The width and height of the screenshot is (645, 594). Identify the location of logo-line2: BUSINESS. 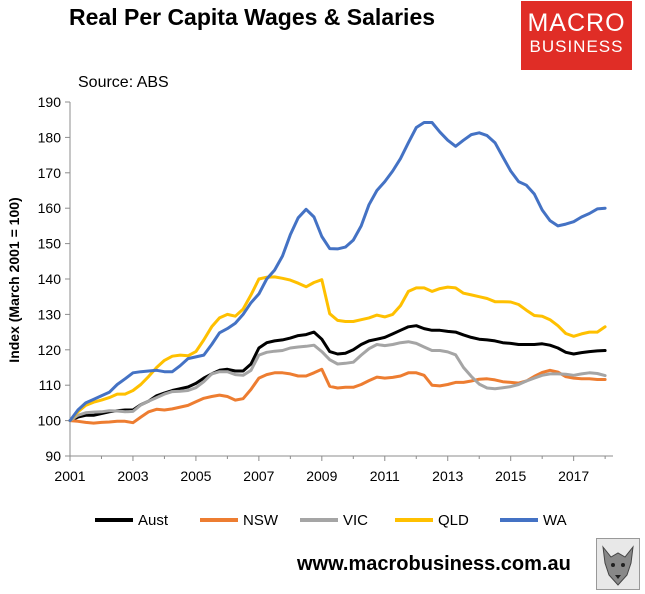
(576, 46).